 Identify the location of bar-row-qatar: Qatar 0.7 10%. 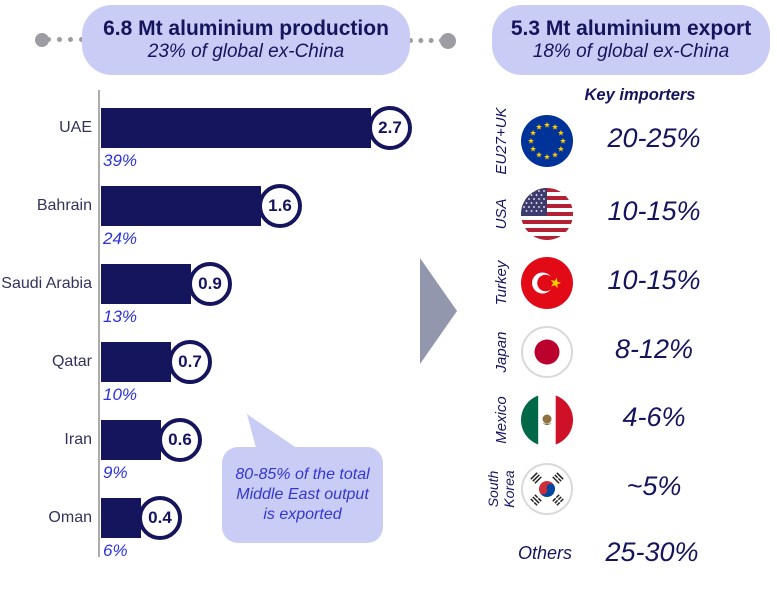
(235, 372).